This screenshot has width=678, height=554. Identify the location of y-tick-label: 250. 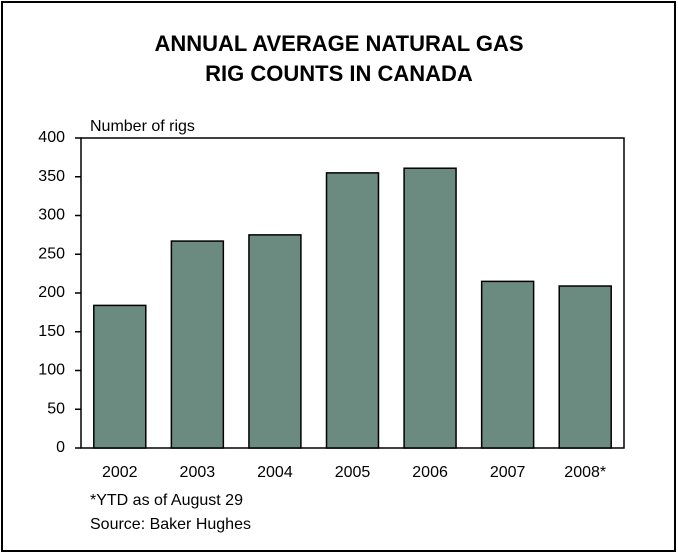
(51, 253).